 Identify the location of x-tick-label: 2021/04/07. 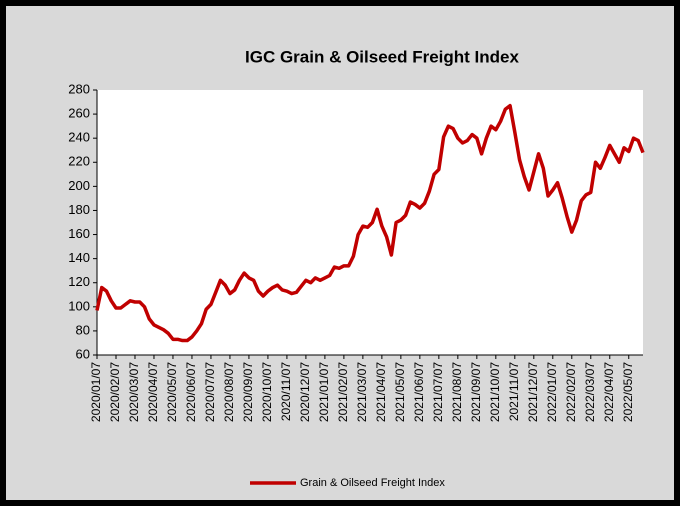
(381, 392).